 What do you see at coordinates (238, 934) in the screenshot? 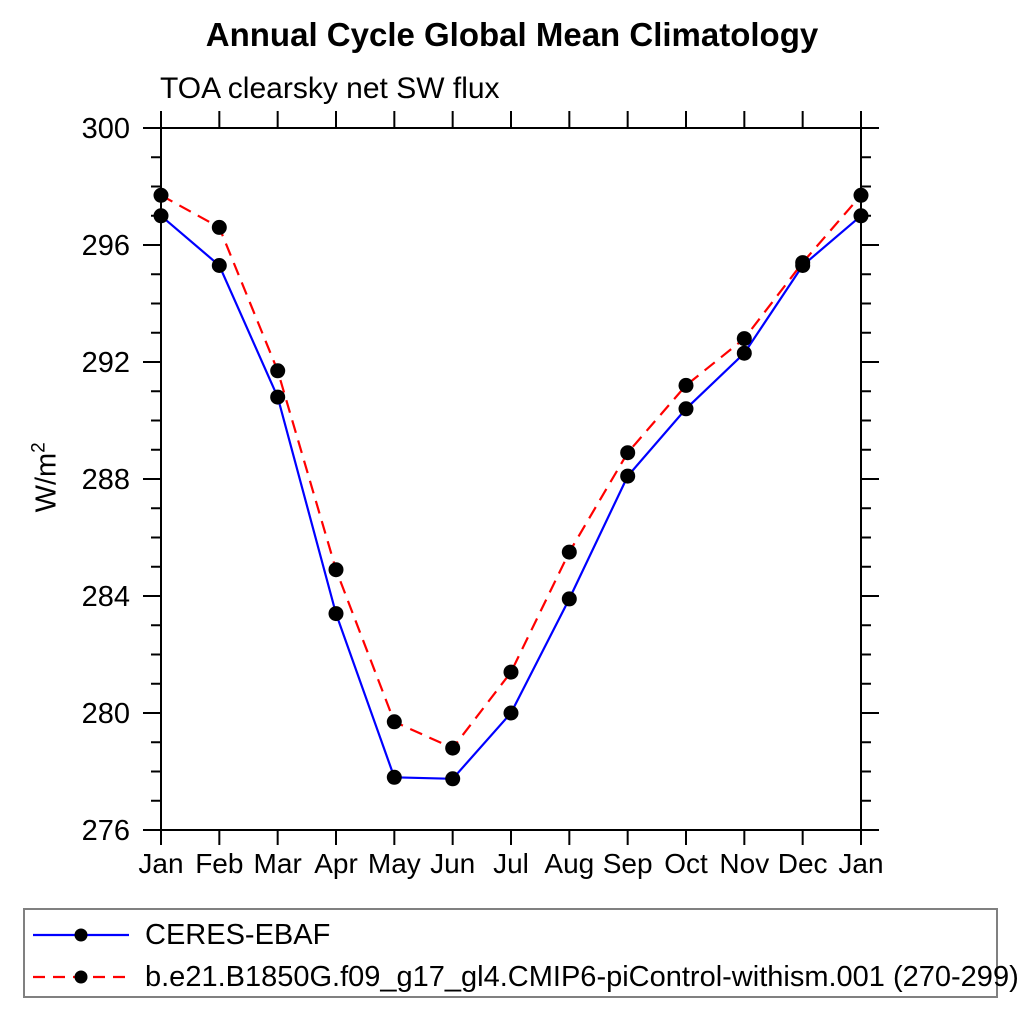
I see `legend-label: CERES-EBAF` at bounding box center [238, 934].